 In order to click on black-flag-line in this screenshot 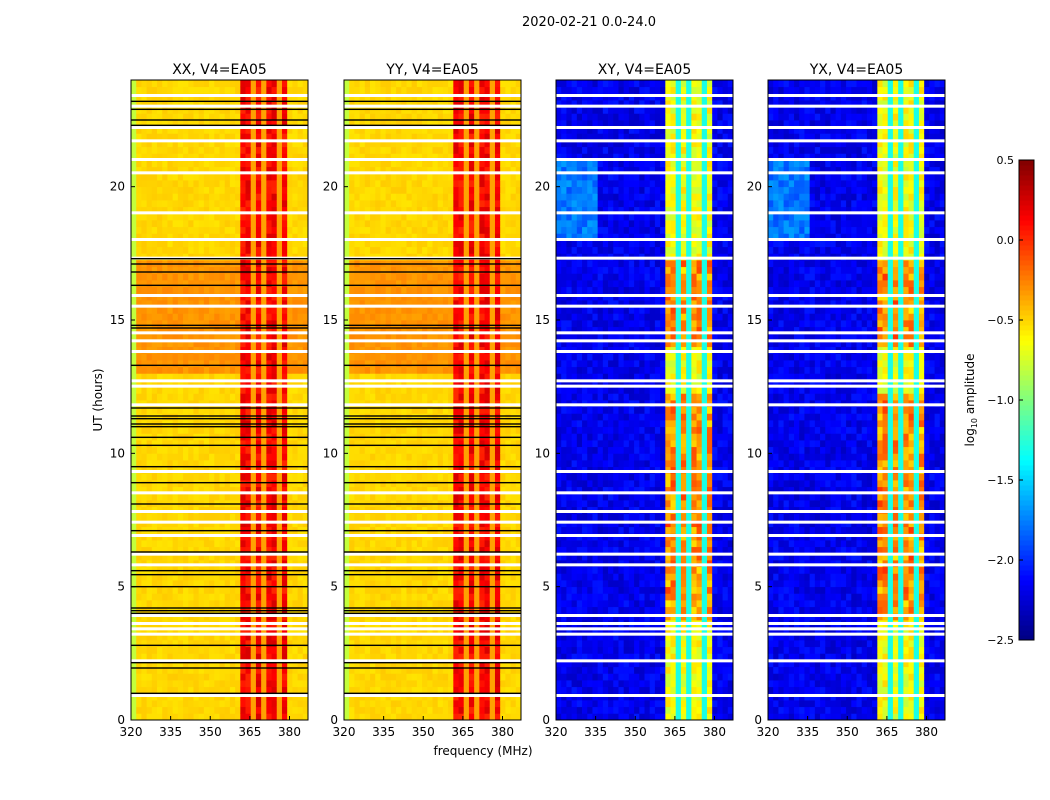, I will do `click(219, 570)`.